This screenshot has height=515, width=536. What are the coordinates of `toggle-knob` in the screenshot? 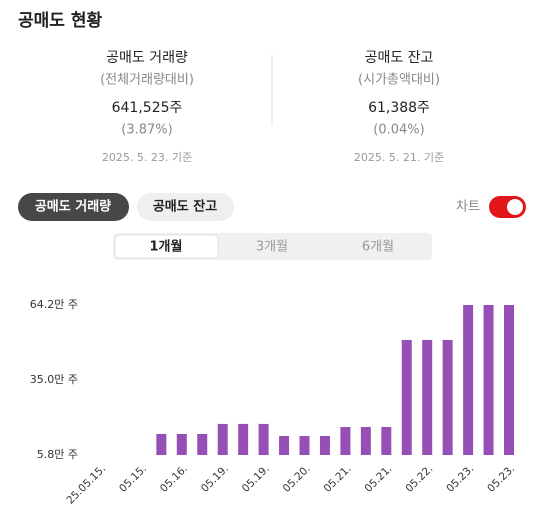 It's located at (515, 207).